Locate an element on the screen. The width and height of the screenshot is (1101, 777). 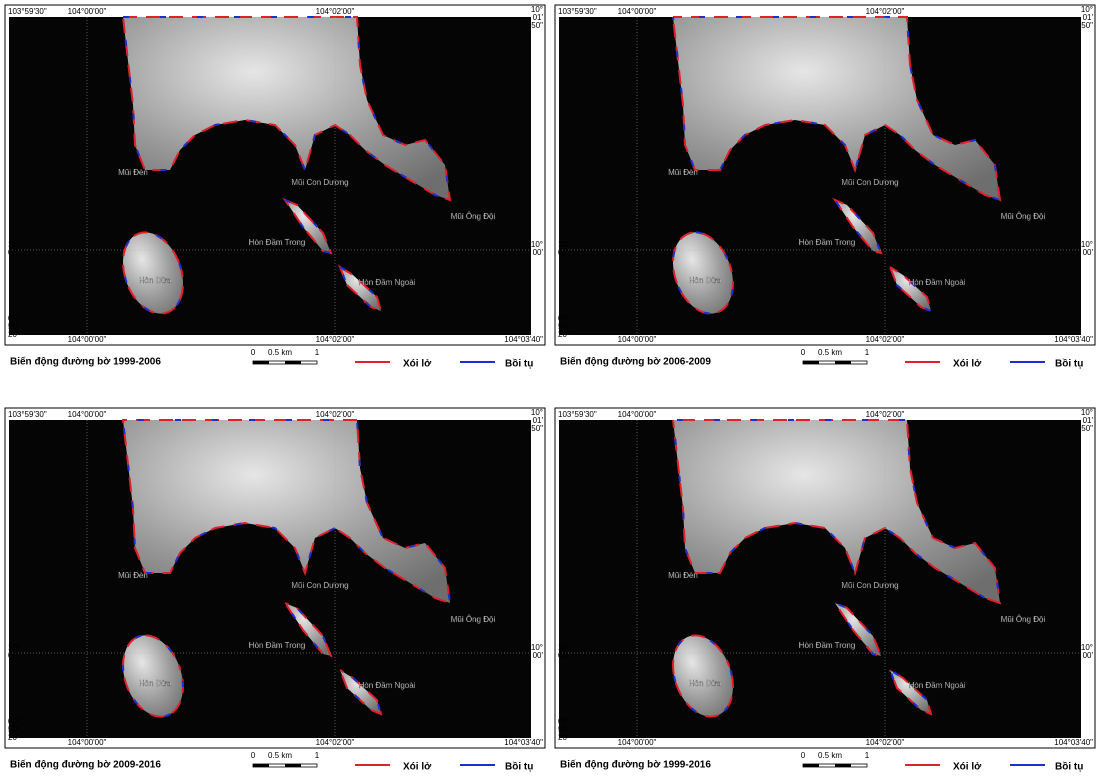
legend-title: Biến động đường bờ 2009-2016 is located at coordinates (85, 765).